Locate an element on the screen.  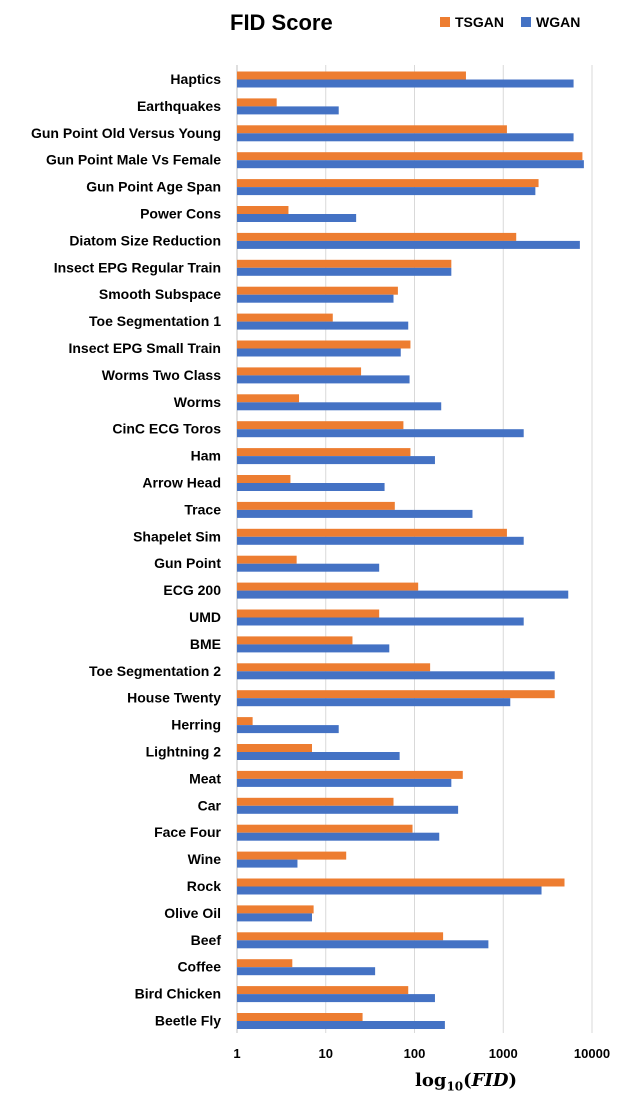
category-label: Toe Segmentation 1 is located at coordinates (155, 321).